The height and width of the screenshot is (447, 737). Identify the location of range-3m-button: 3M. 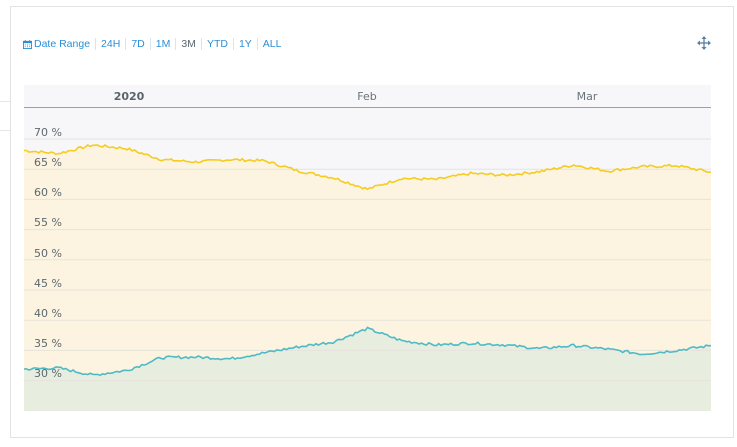
(188, 44).